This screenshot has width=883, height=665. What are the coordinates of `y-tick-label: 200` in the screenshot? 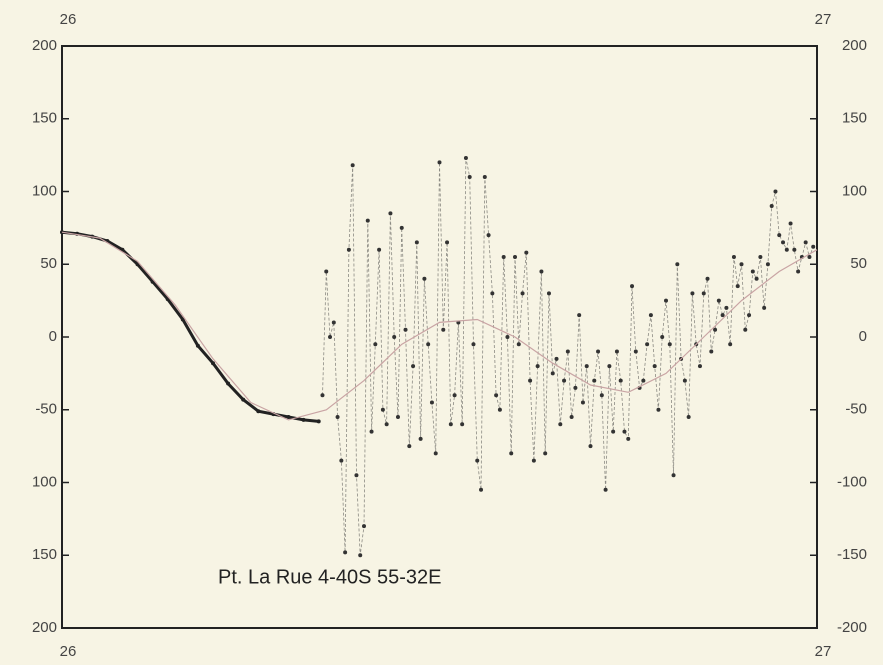 It's located at (44, 45).